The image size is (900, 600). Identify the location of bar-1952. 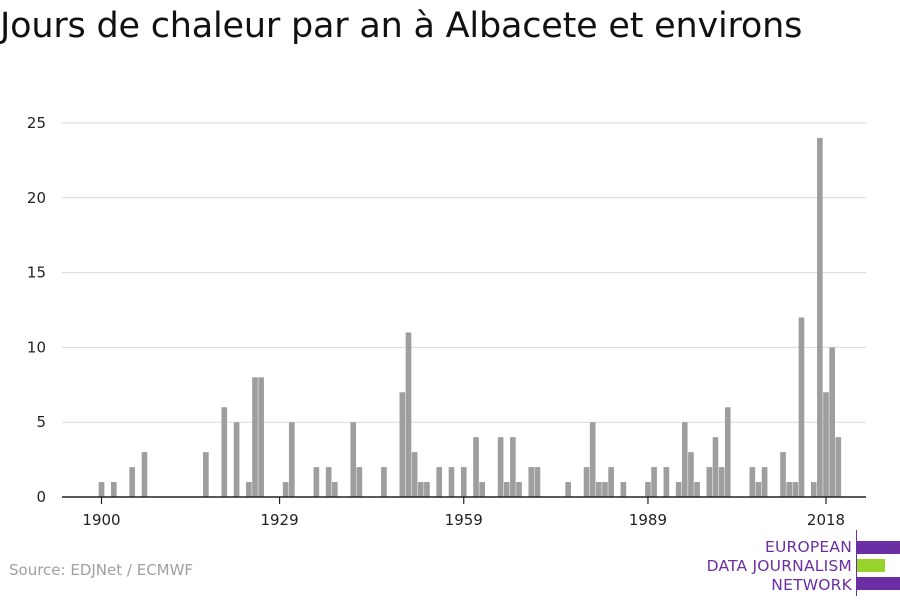
(420, 489).